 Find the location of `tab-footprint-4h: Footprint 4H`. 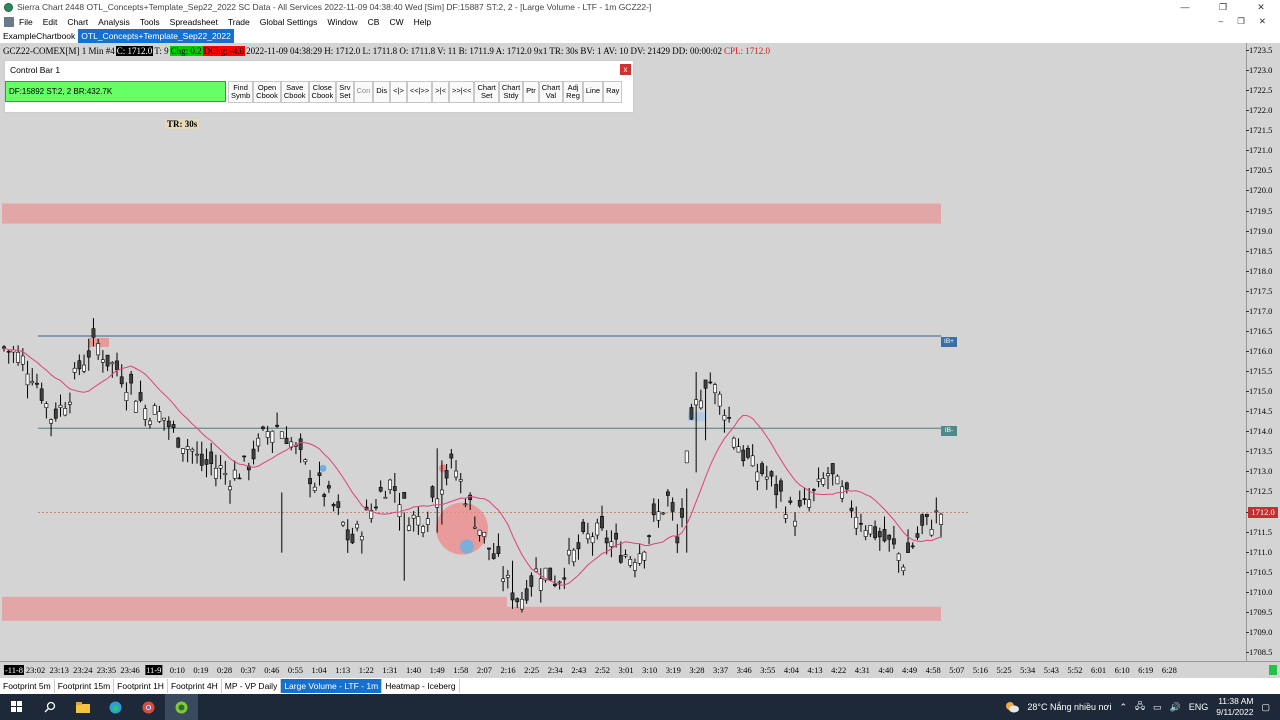

tab-footprint-4h: Footprint 4H is located at coordinates (195, 686).